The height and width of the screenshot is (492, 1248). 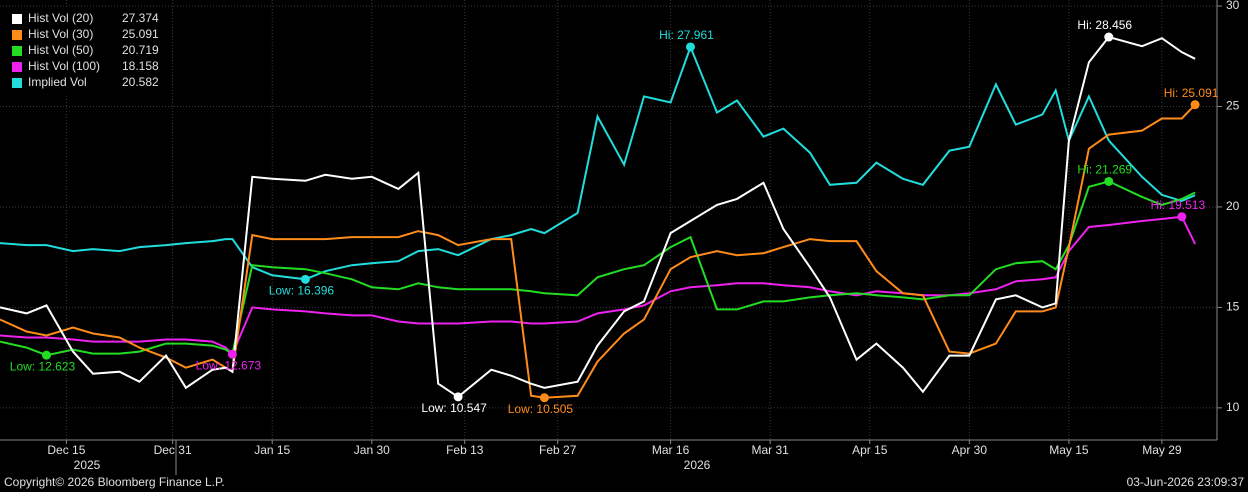 I want to click on legend-value: 25.091, so click(x=140, y=34).